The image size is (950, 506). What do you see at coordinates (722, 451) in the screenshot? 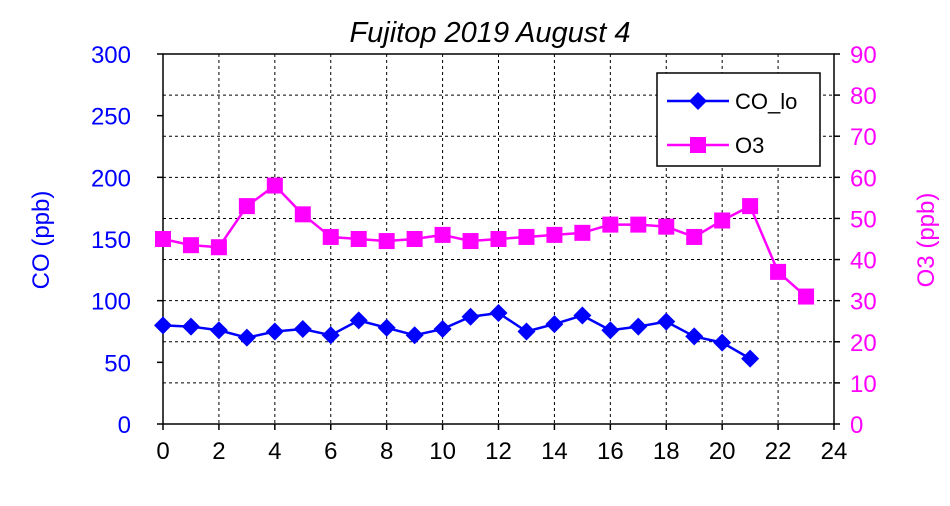
I see `x-tick-label: 20` at bounding box center [722, 451].